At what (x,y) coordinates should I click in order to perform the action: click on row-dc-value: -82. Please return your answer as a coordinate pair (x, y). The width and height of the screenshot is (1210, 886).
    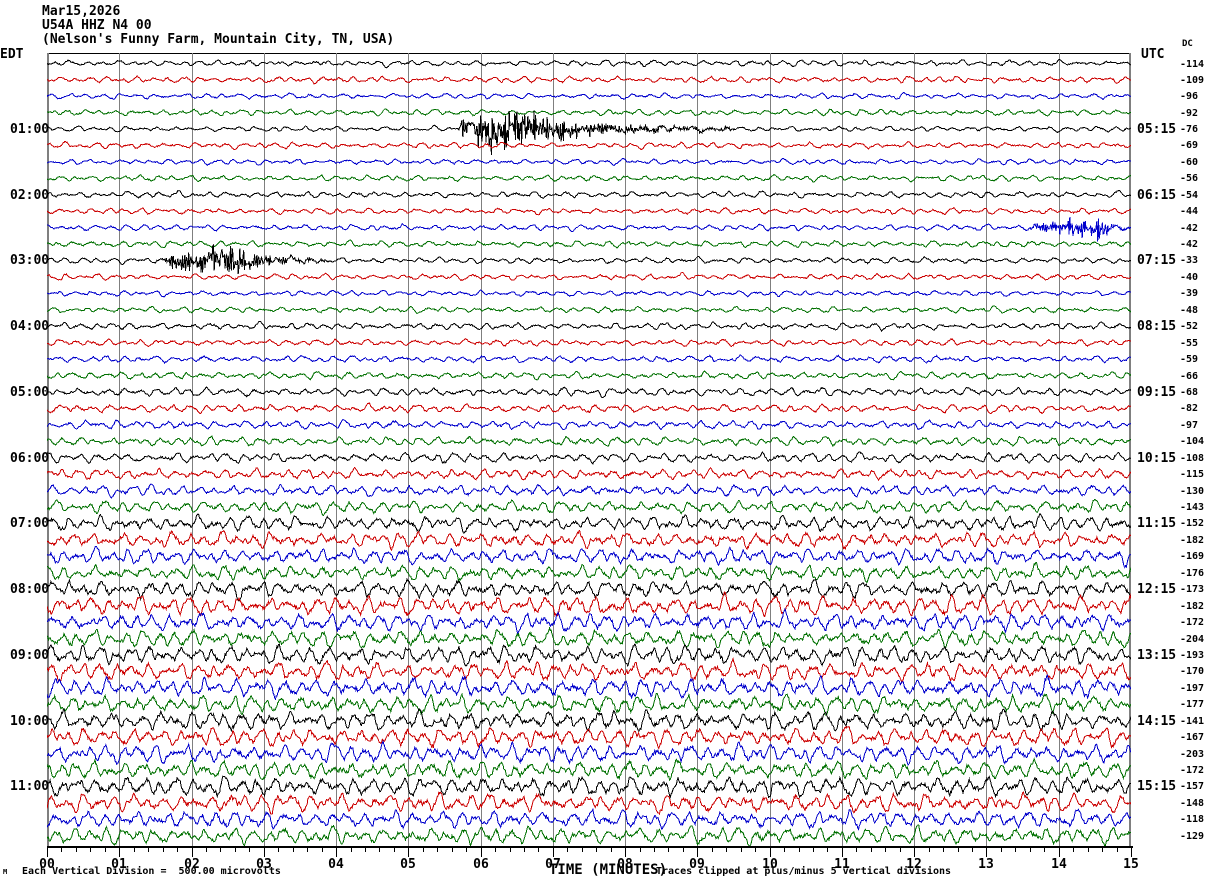
    Looking at the image, I should click on (1189, 409).